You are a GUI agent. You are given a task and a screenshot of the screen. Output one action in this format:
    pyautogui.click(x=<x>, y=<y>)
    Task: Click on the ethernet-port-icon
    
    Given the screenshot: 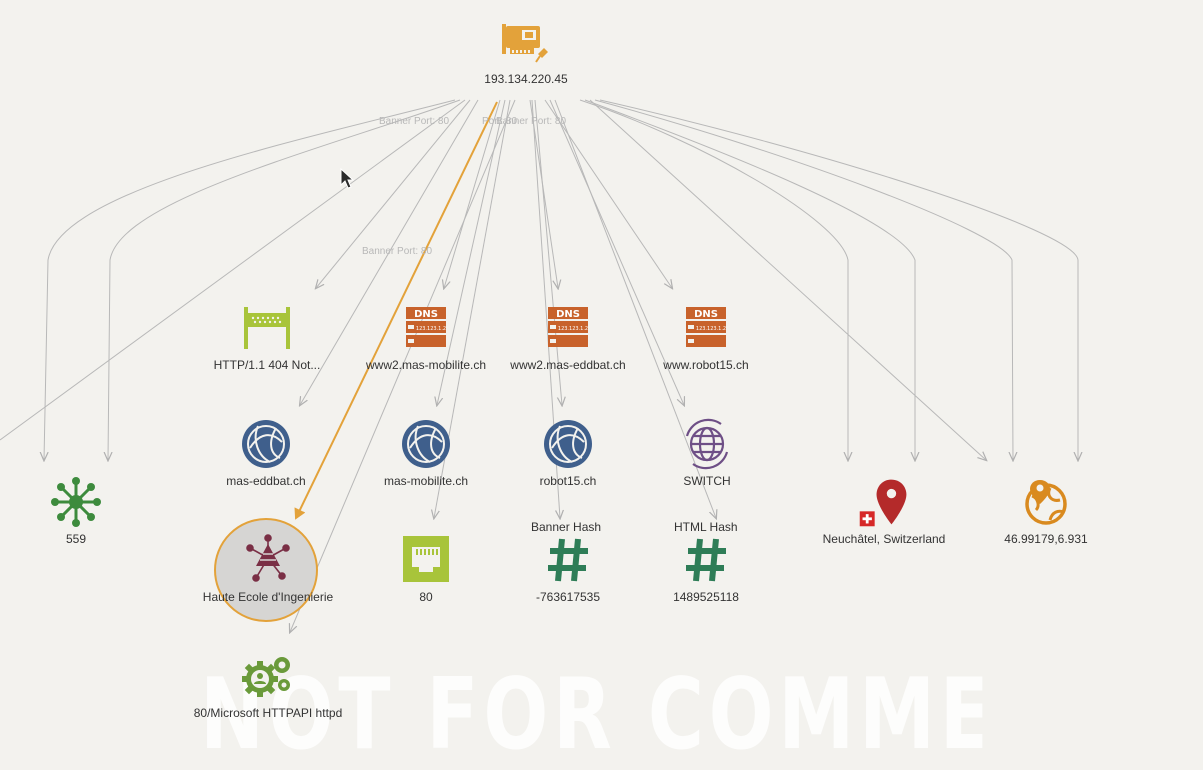 What is the action you would take?
    pyautogui.click(x=426, y=560)
    